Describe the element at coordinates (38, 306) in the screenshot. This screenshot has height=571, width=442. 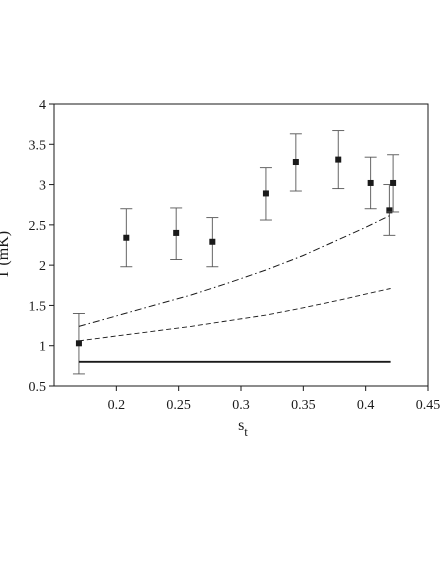
I see `y-tick-label: 1.5` at that location.